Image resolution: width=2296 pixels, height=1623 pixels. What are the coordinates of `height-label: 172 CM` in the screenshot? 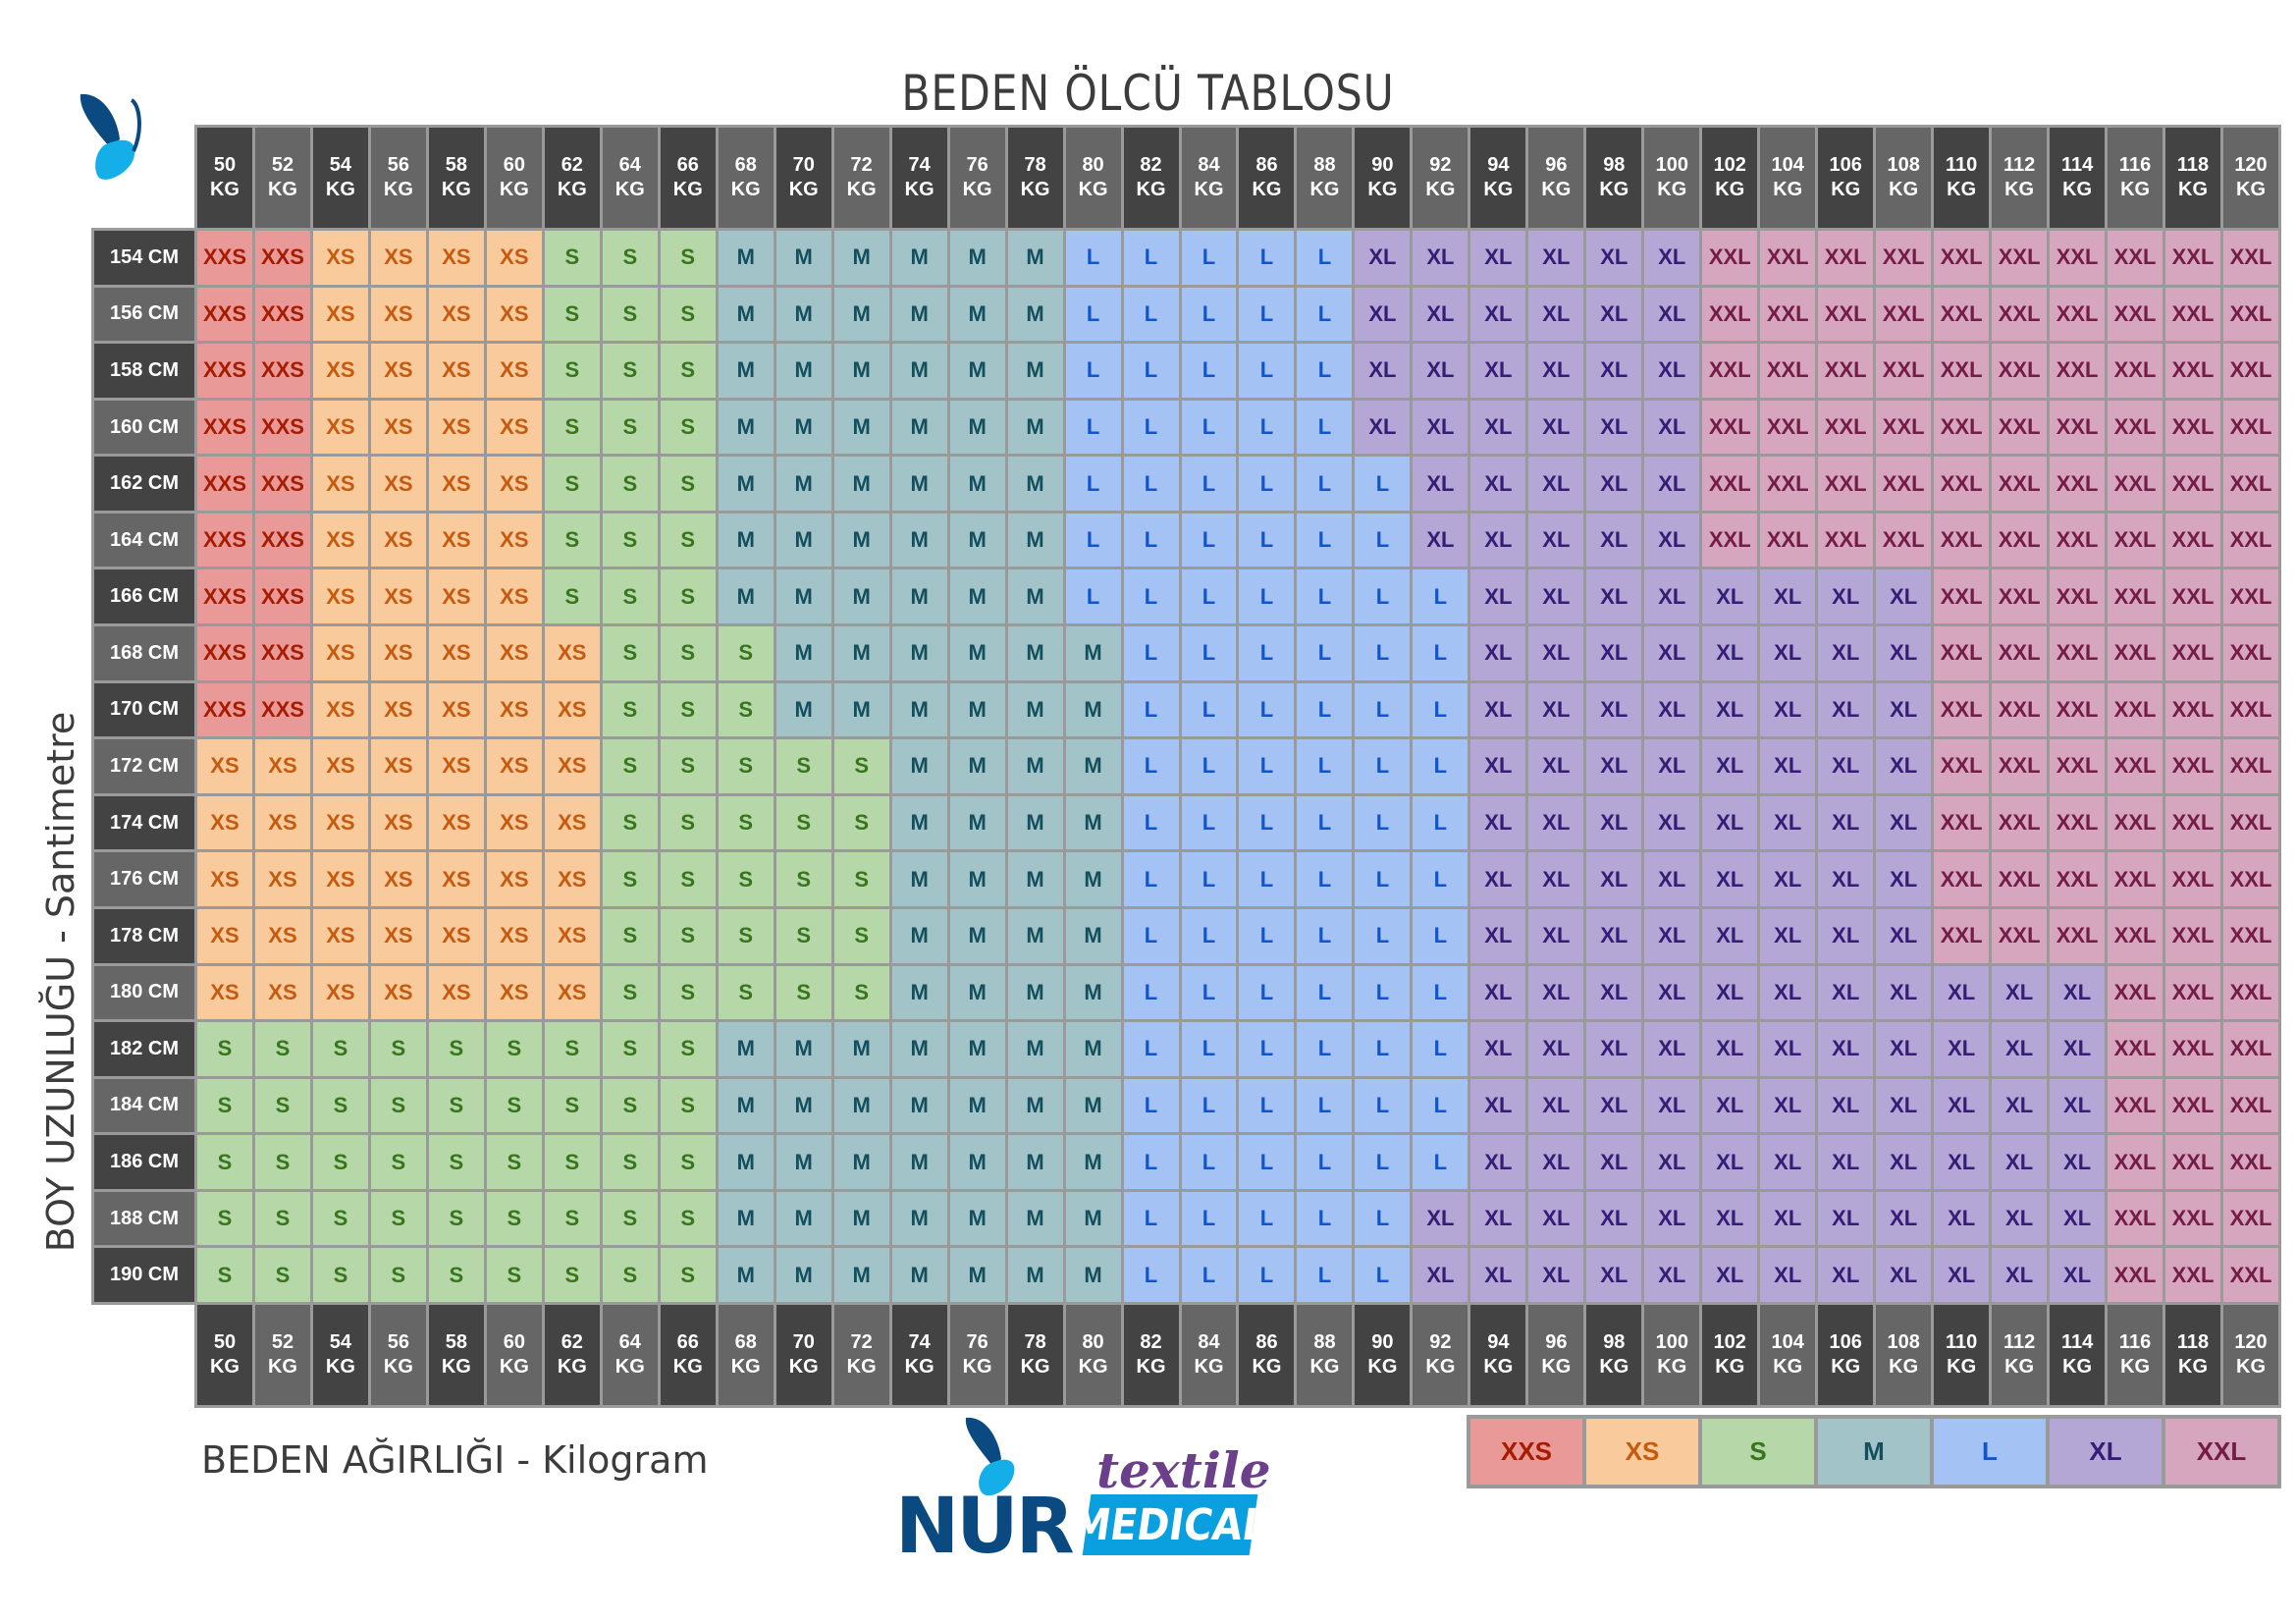 It's located at (144, 766).